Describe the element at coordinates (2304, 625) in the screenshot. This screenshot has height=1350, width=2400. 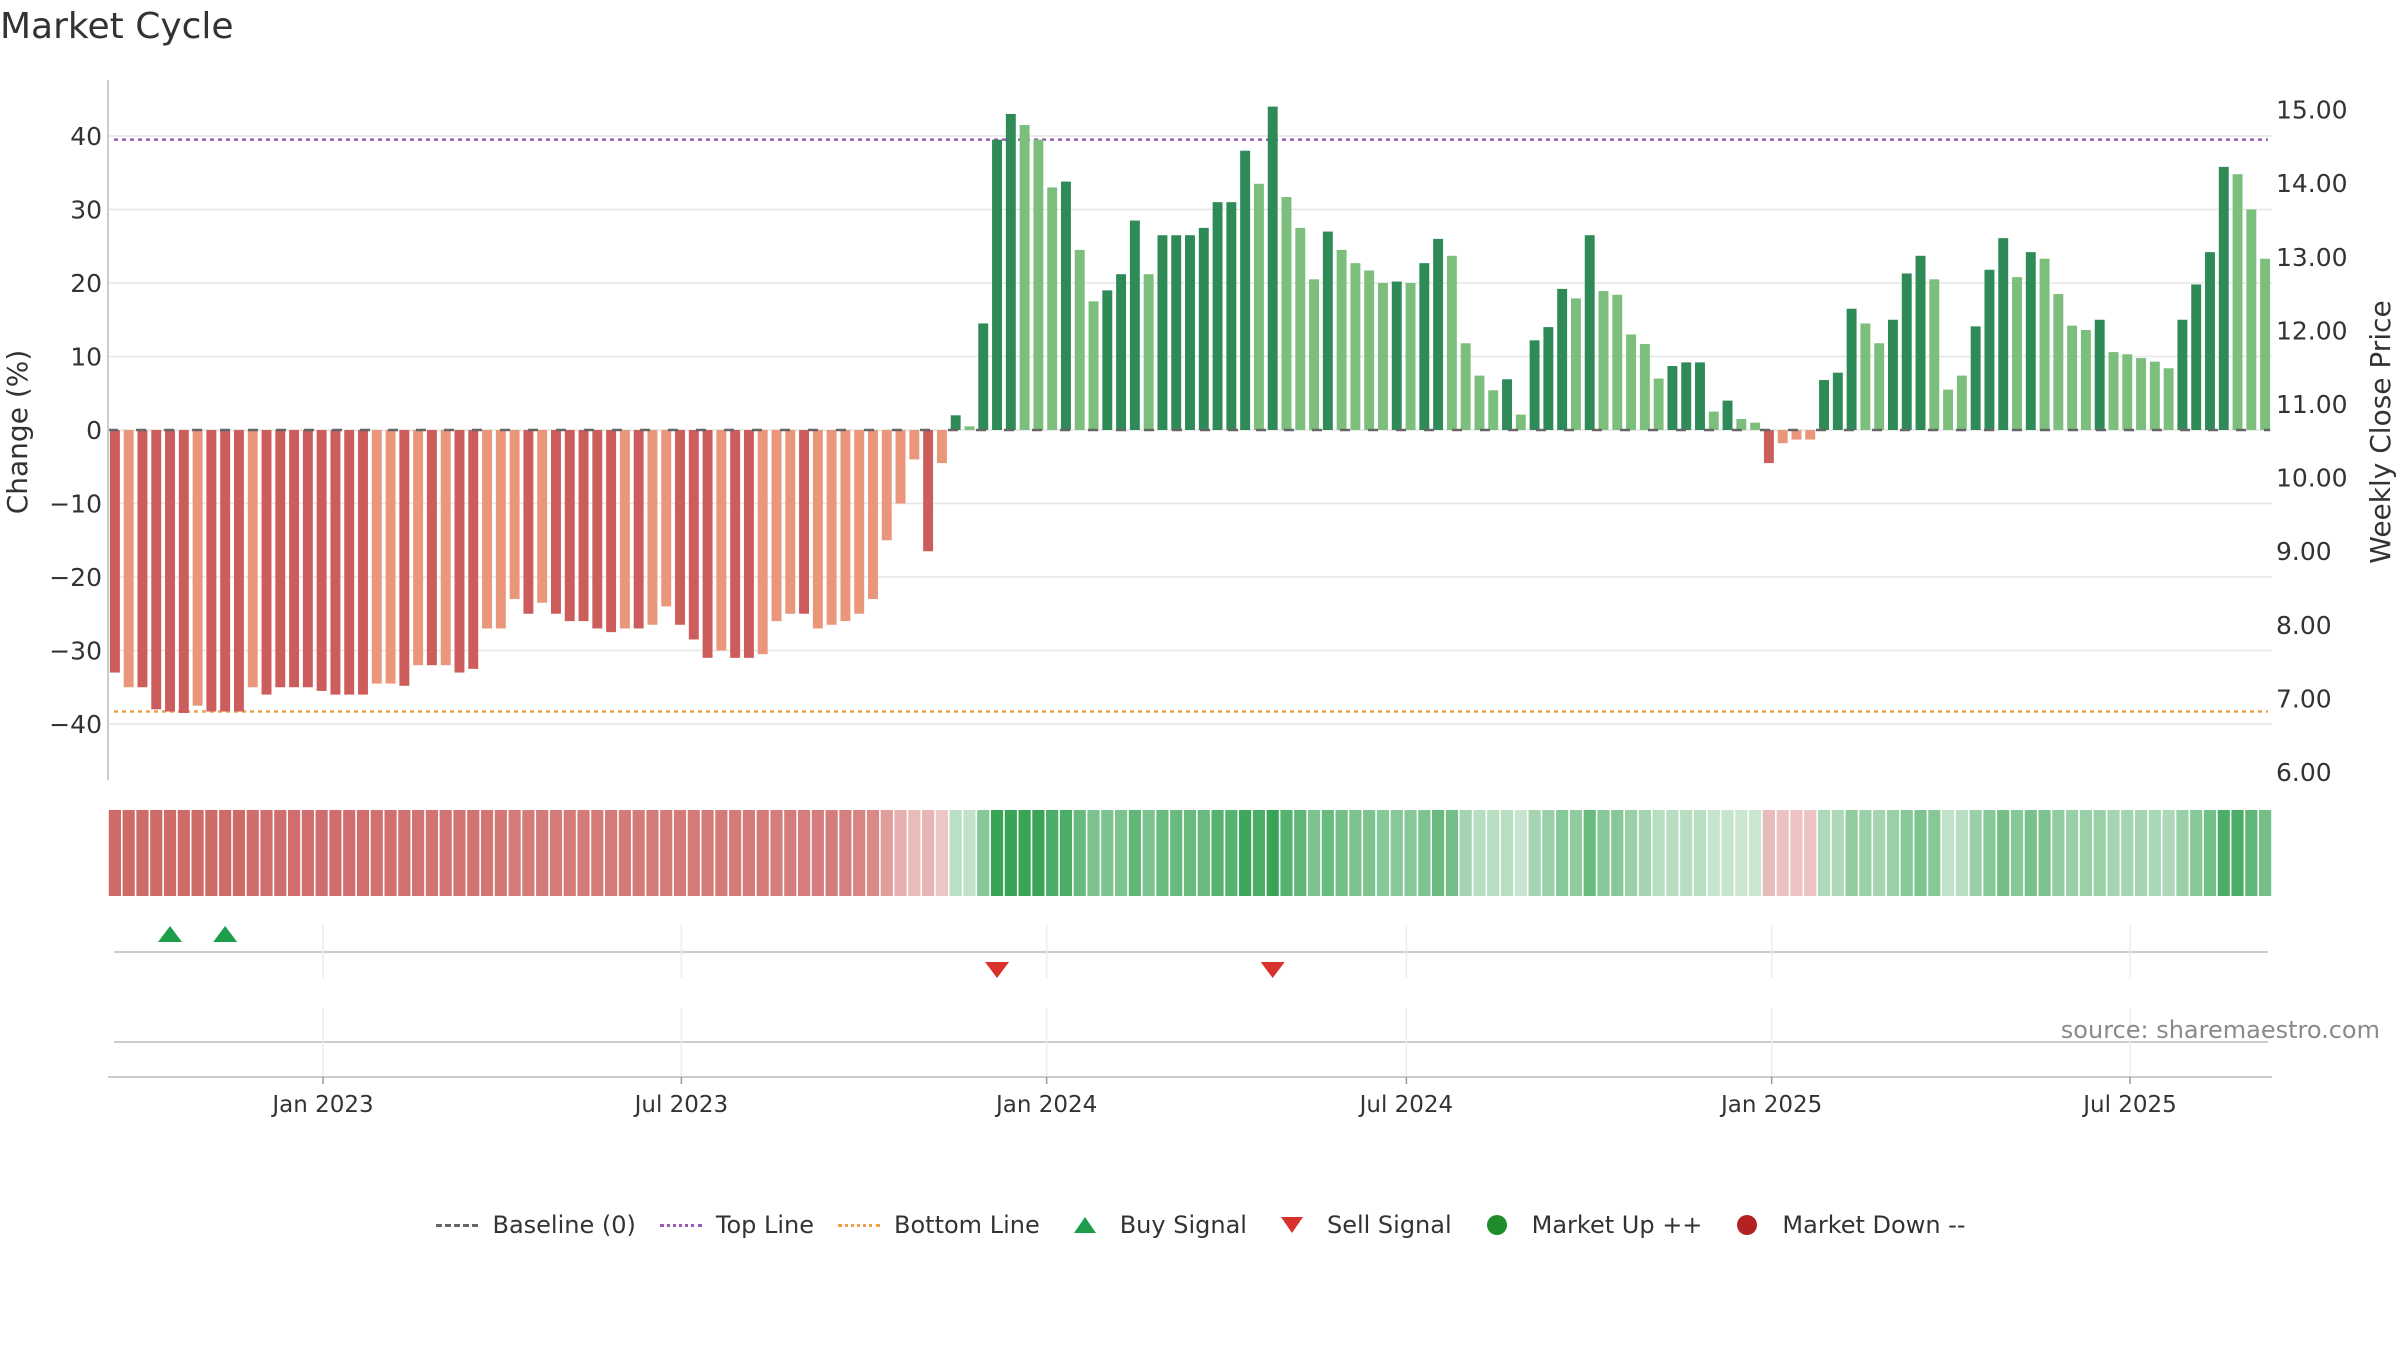
I see `y2-tick-label: 8.00` at that location.